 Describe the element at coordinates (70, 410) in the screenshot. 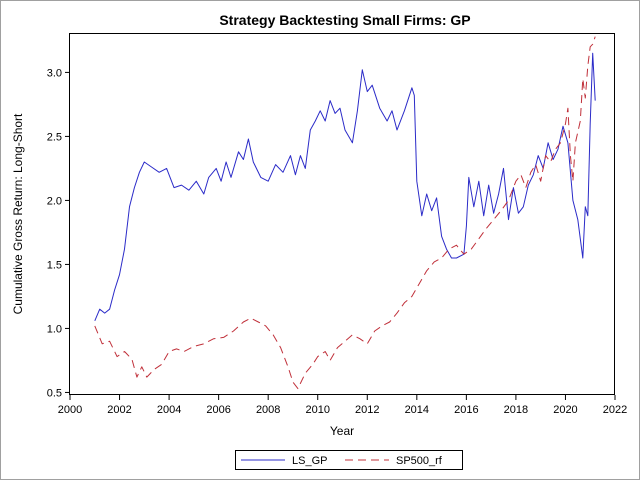

I see `x-tick-label: 2000` at that location.